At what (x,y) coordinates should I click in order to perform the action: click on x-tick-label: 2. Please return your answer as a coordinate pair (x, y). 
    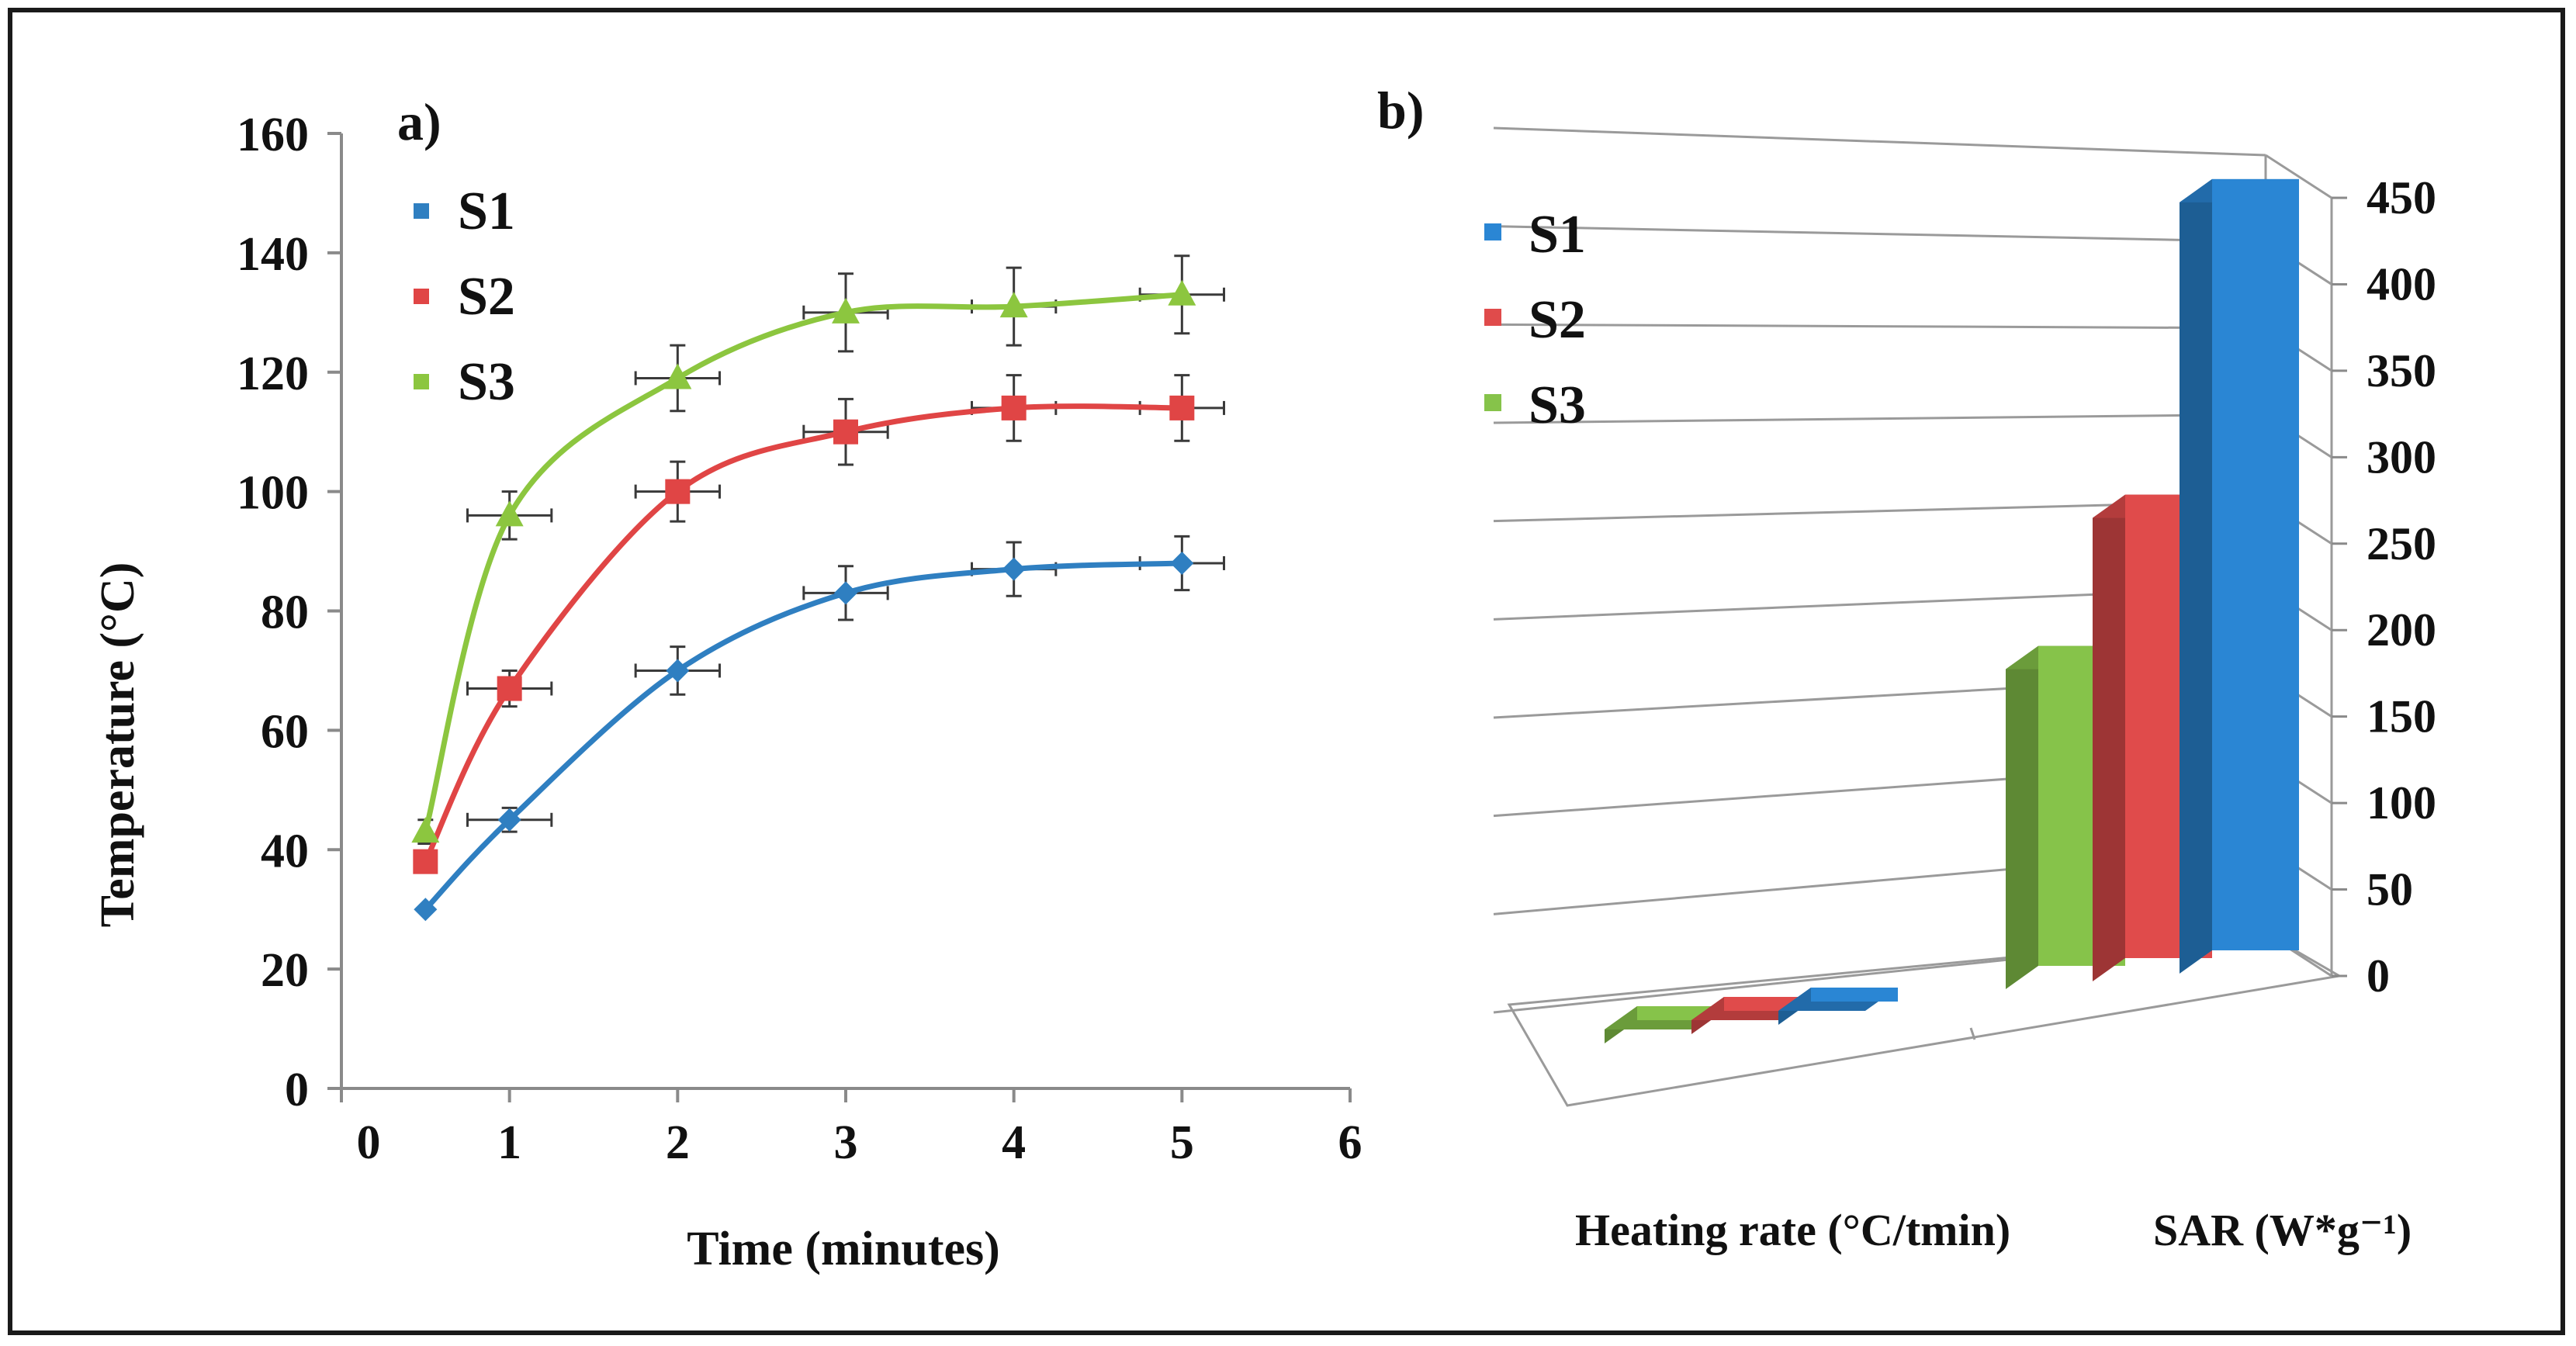
    Looking at the image, I should click on (678, 1142).